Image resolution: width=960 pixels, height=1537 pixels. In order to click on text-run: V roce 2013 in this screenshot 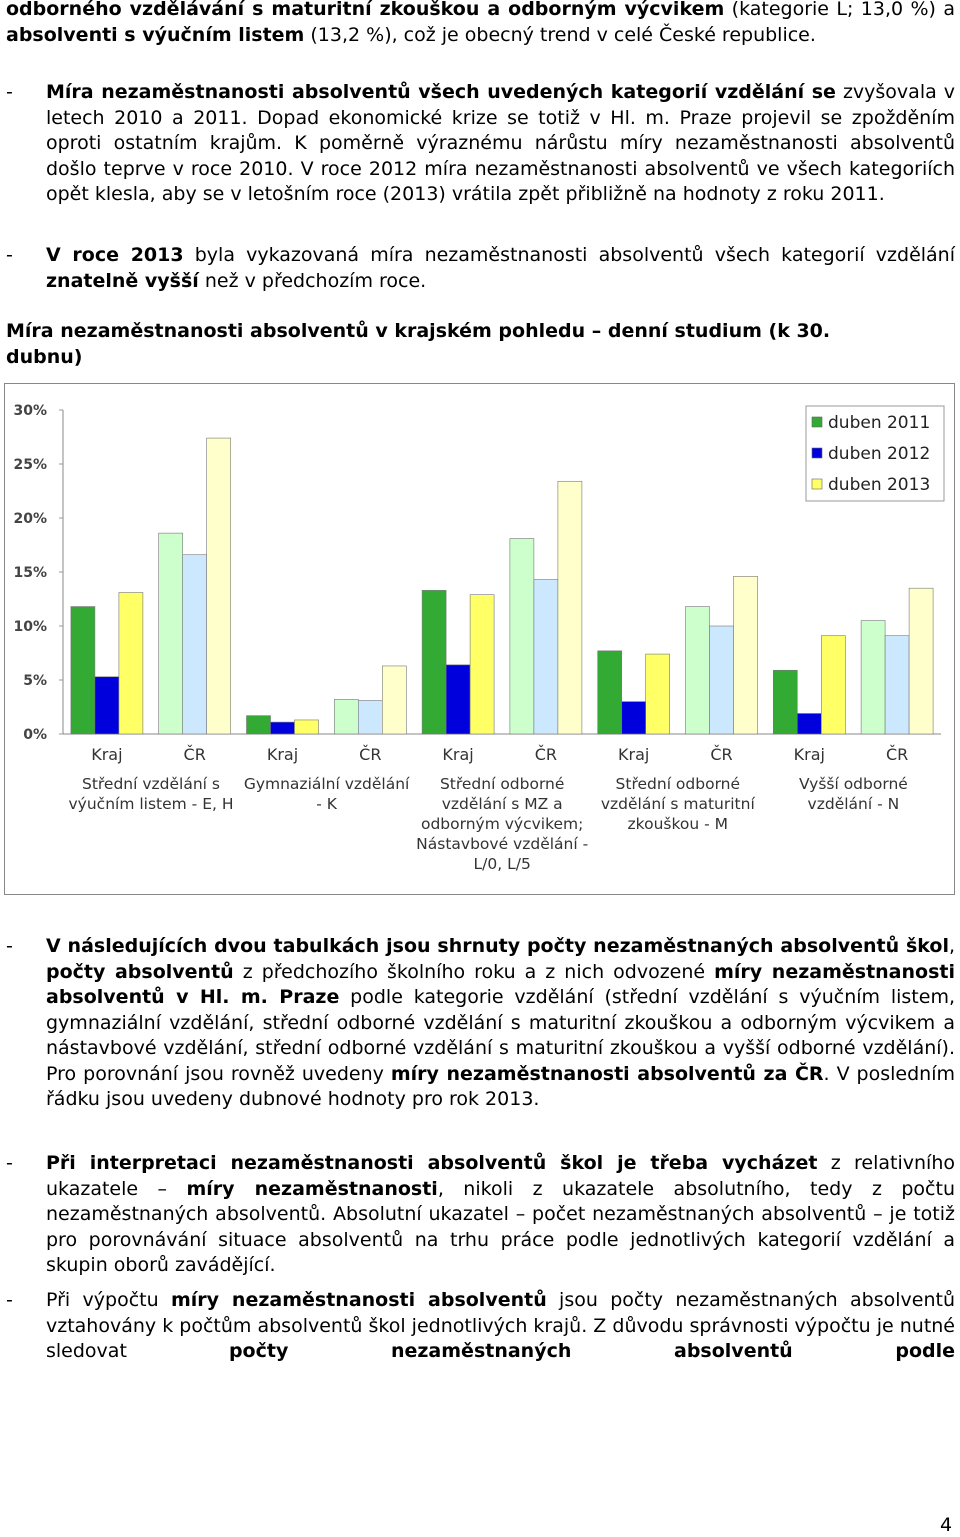, I will do `click(115, 255)`.